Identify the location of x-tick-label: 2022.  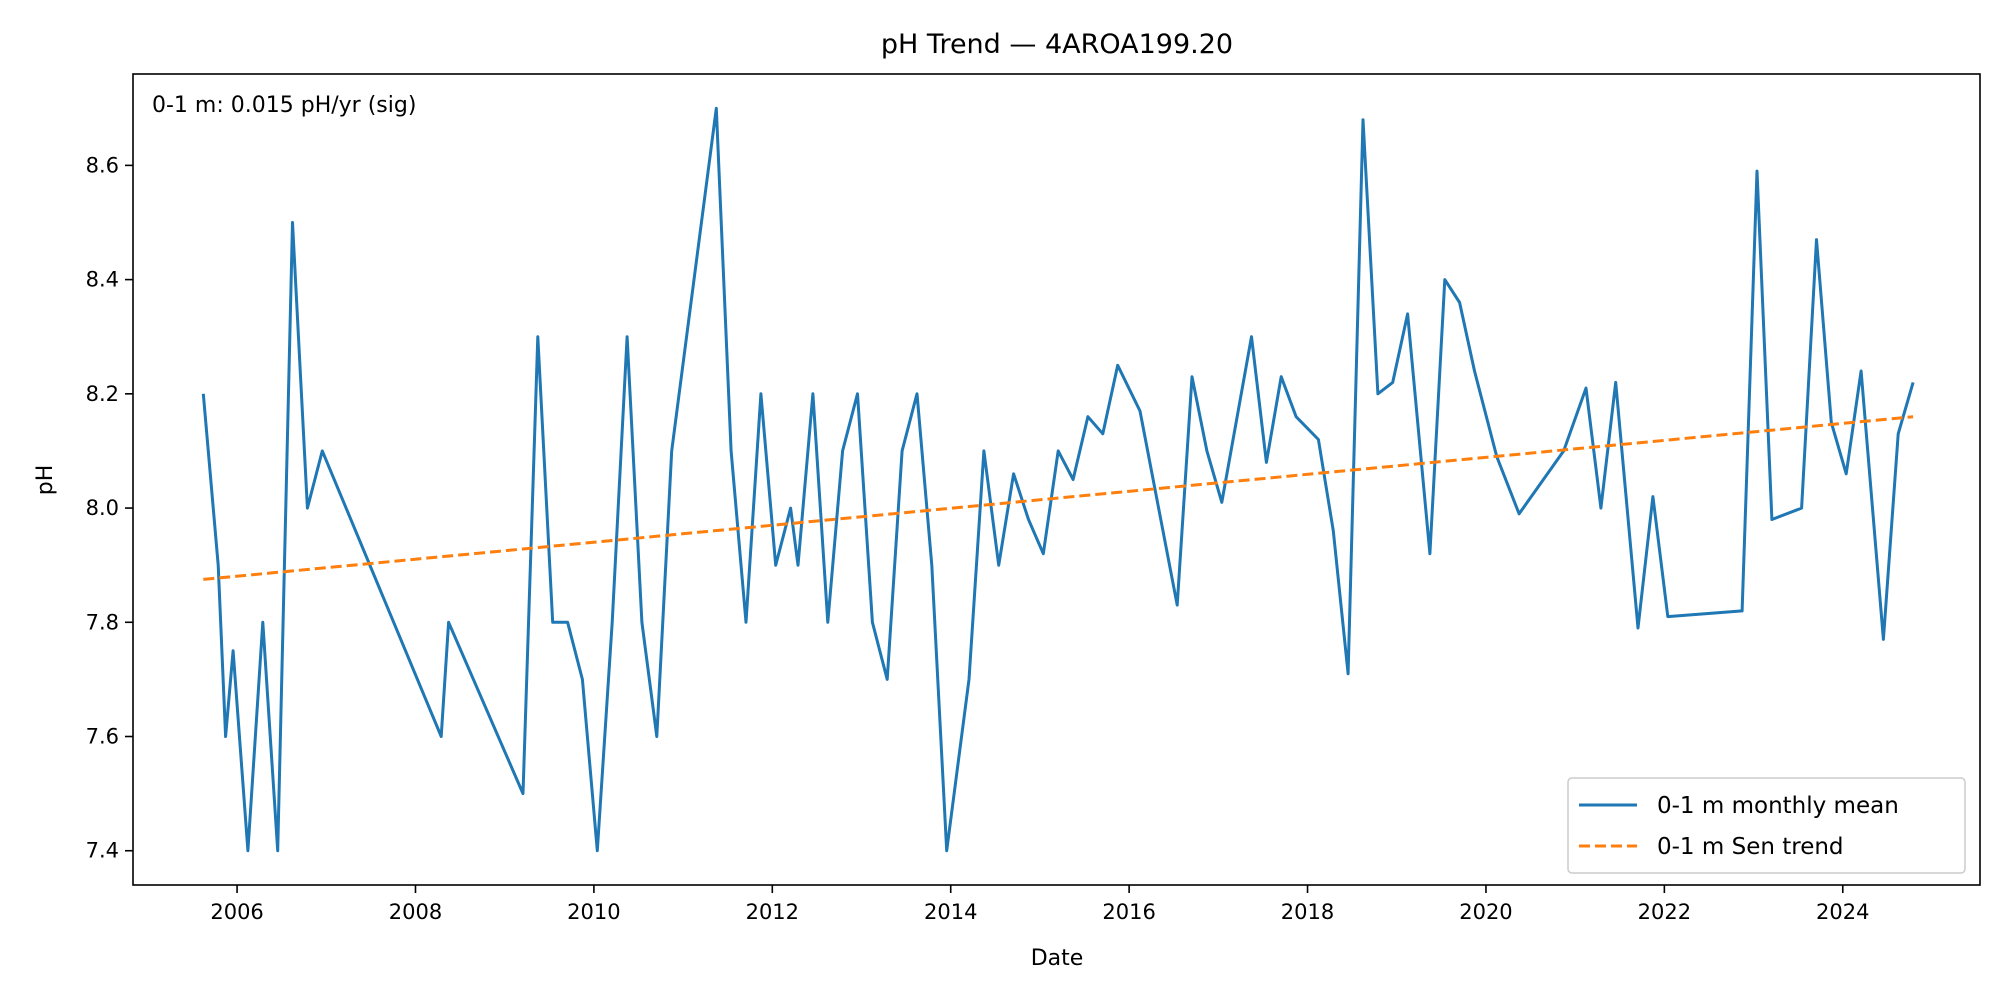
(1664, 912).